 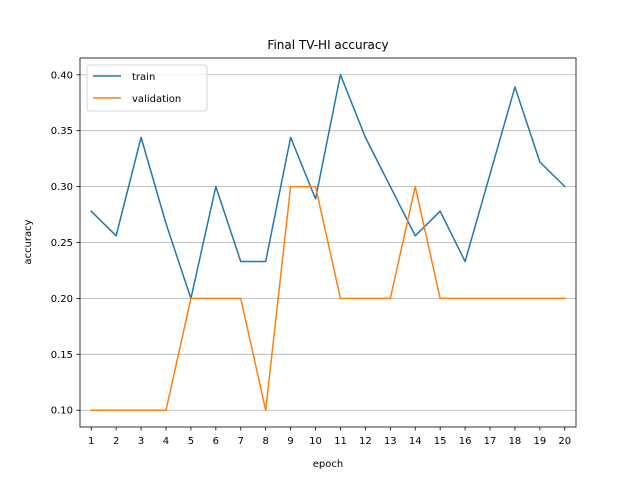 I want to click on x-tick-label: 6, so click(x=216, y=441).